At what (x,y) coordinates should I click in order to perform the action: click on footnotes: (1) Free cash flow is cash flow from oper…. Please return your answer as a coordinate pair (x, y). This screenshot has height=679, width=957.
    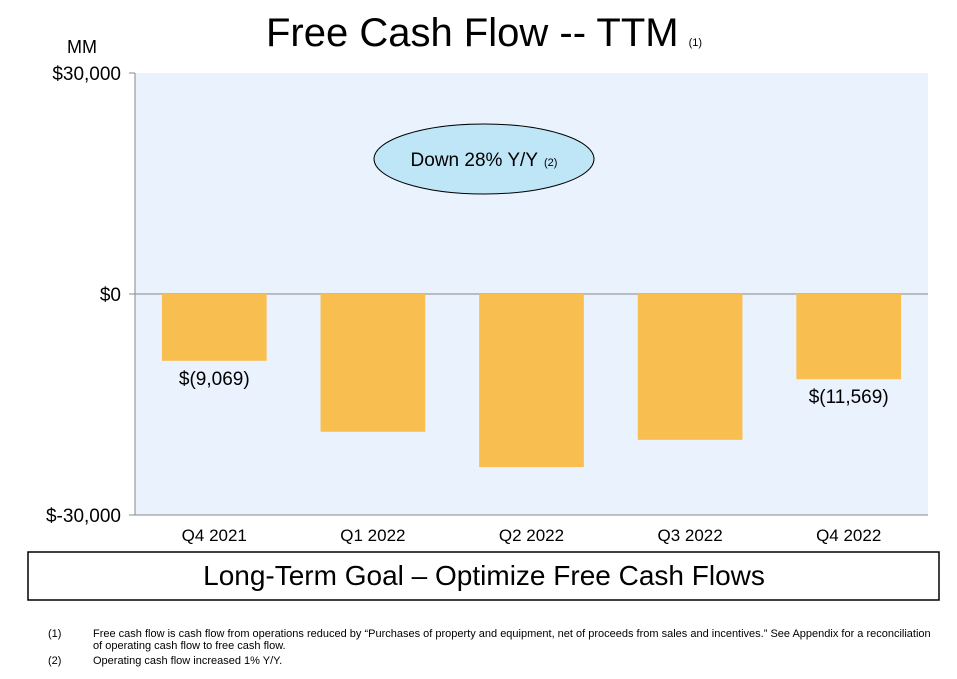
    Looking at the image, I should click on (478, 649).